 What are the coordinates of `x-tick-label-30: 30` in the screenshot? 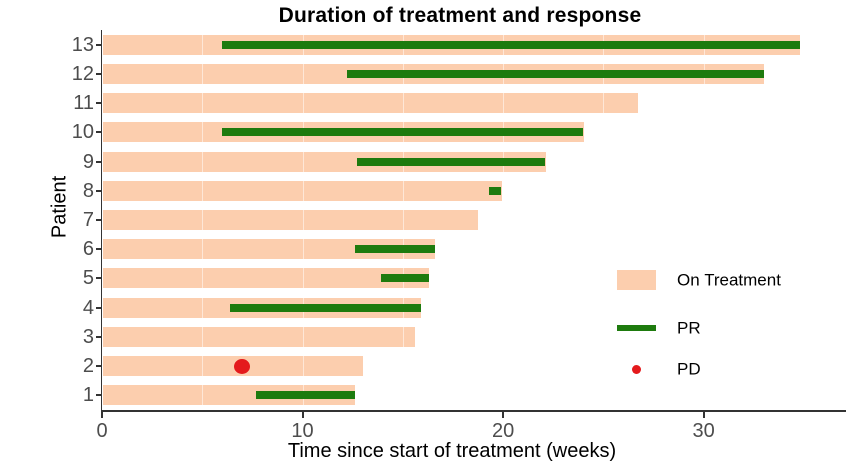 It's located at (703, 431).